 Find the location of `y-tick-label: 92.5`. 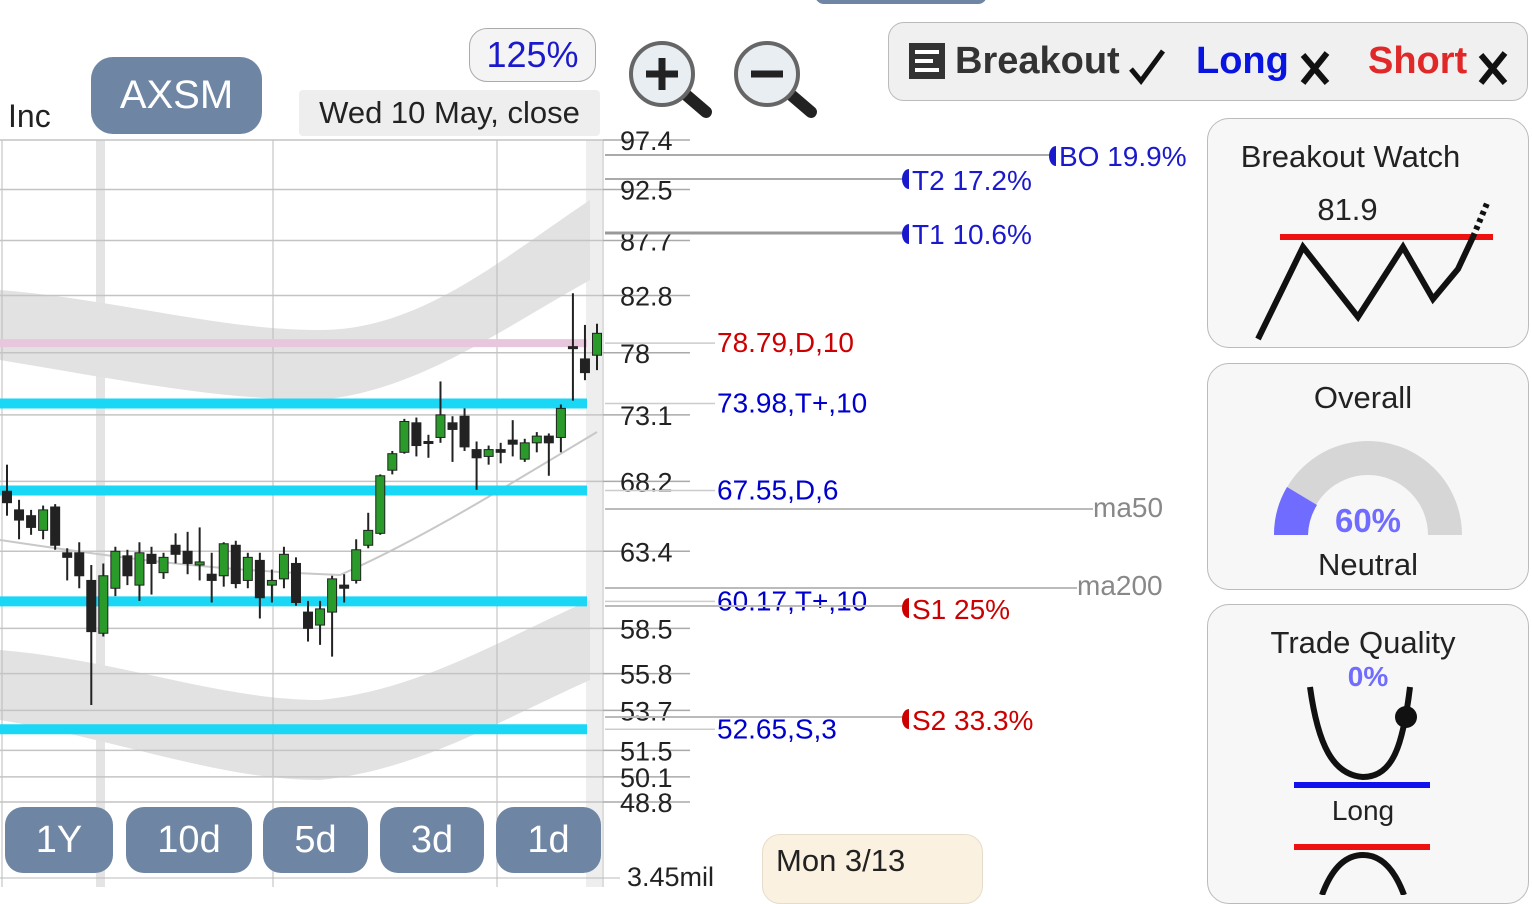

y-tick-label: 92.5 is located at coordinates (646, 190).